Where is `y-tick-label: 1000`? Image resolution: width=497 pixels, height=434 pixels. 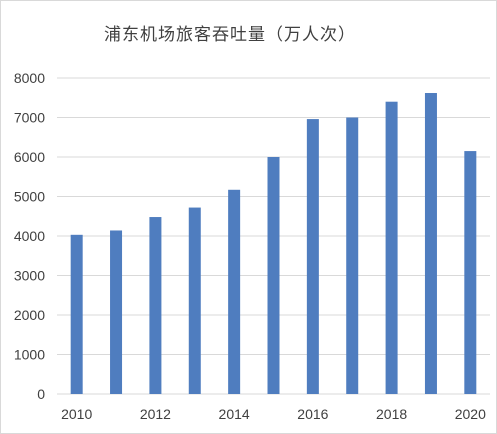 y-tick-label: 1000 is located at coordinates (29, 355).